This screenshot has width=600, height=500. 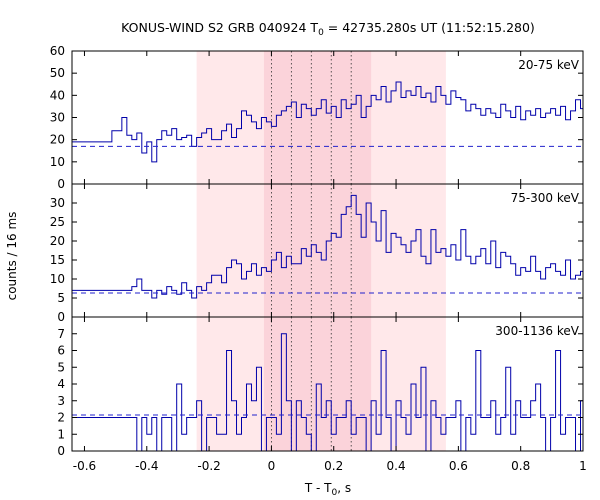 What do you see at coordinates (57, 222) in the screenshot?
I see `y-tick-label: 25` at bounding box center [57, 222].